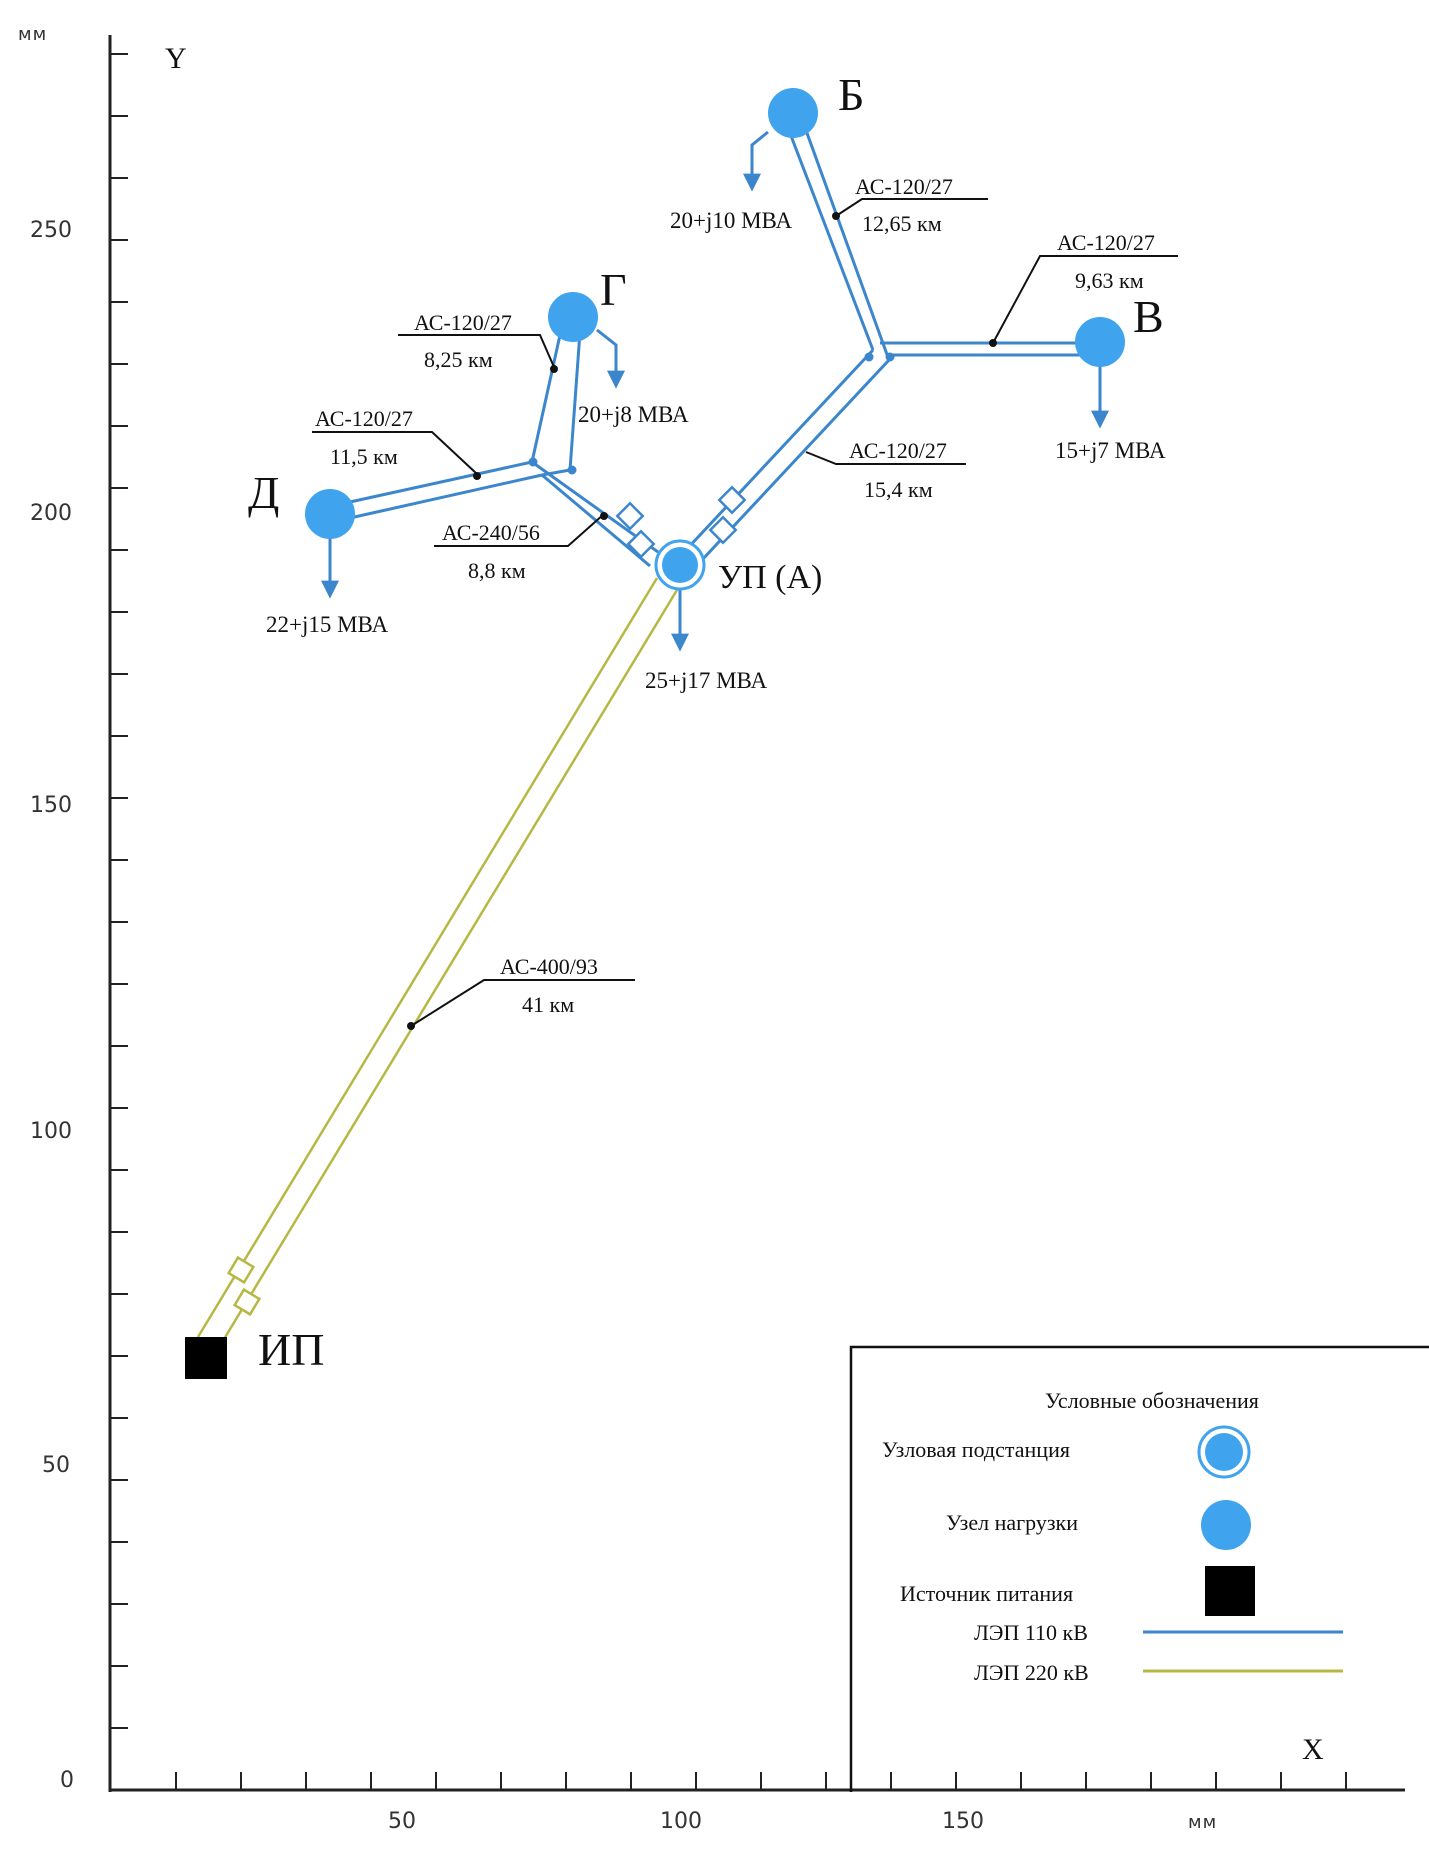 The height and width of the screenshot is (1860, 1429). I want to click on line-d-wire: АС-120/27, so click(364, 418).